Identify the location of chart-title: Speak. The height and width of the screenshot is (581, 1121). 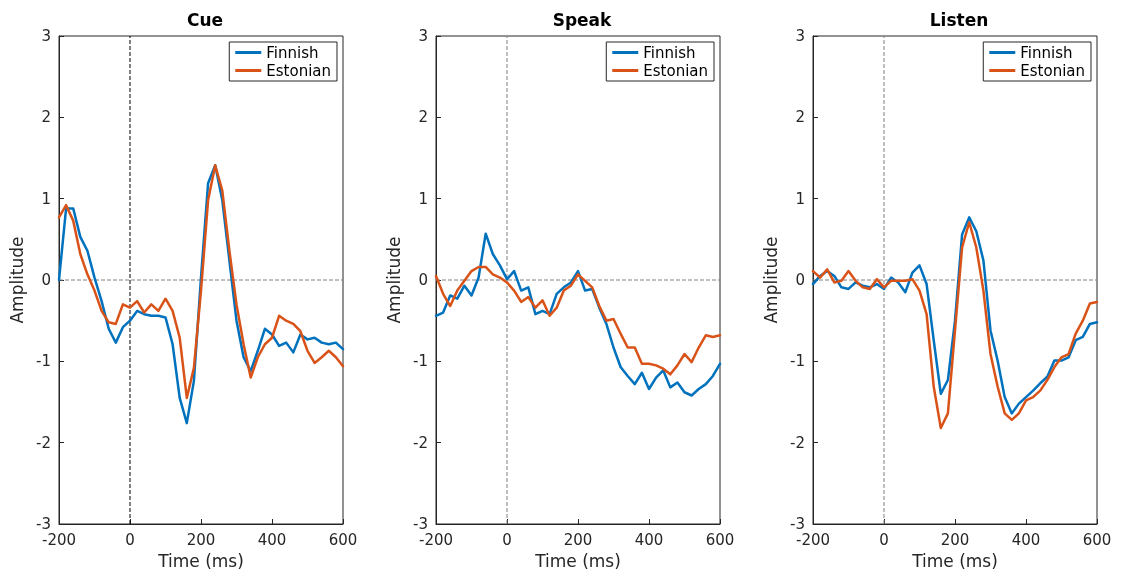
(582, 19).